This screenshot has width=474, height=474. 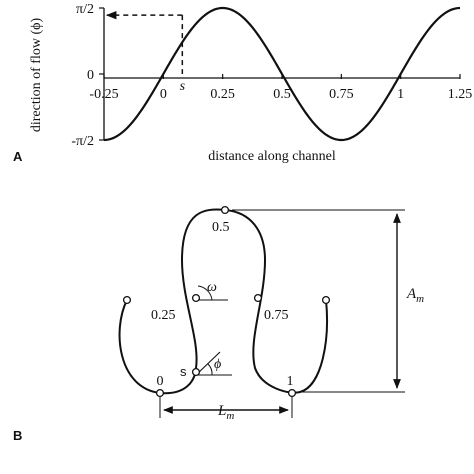 What do you see at coordinates (400, 94) in the screenshot?
I see `x-tick-label: 1` at bounding box center [400, 94].